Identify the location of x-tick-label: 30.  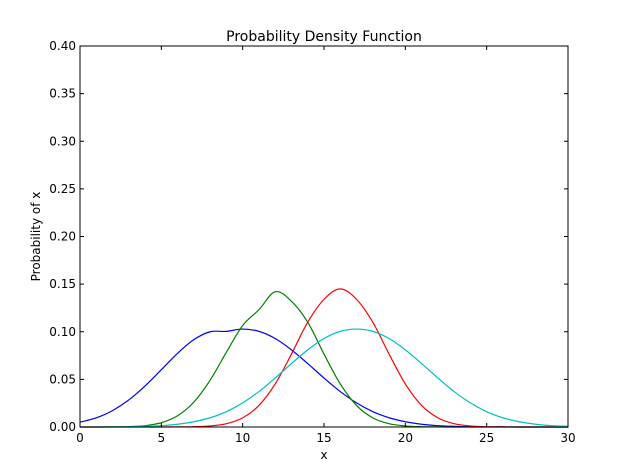
(567, 438).